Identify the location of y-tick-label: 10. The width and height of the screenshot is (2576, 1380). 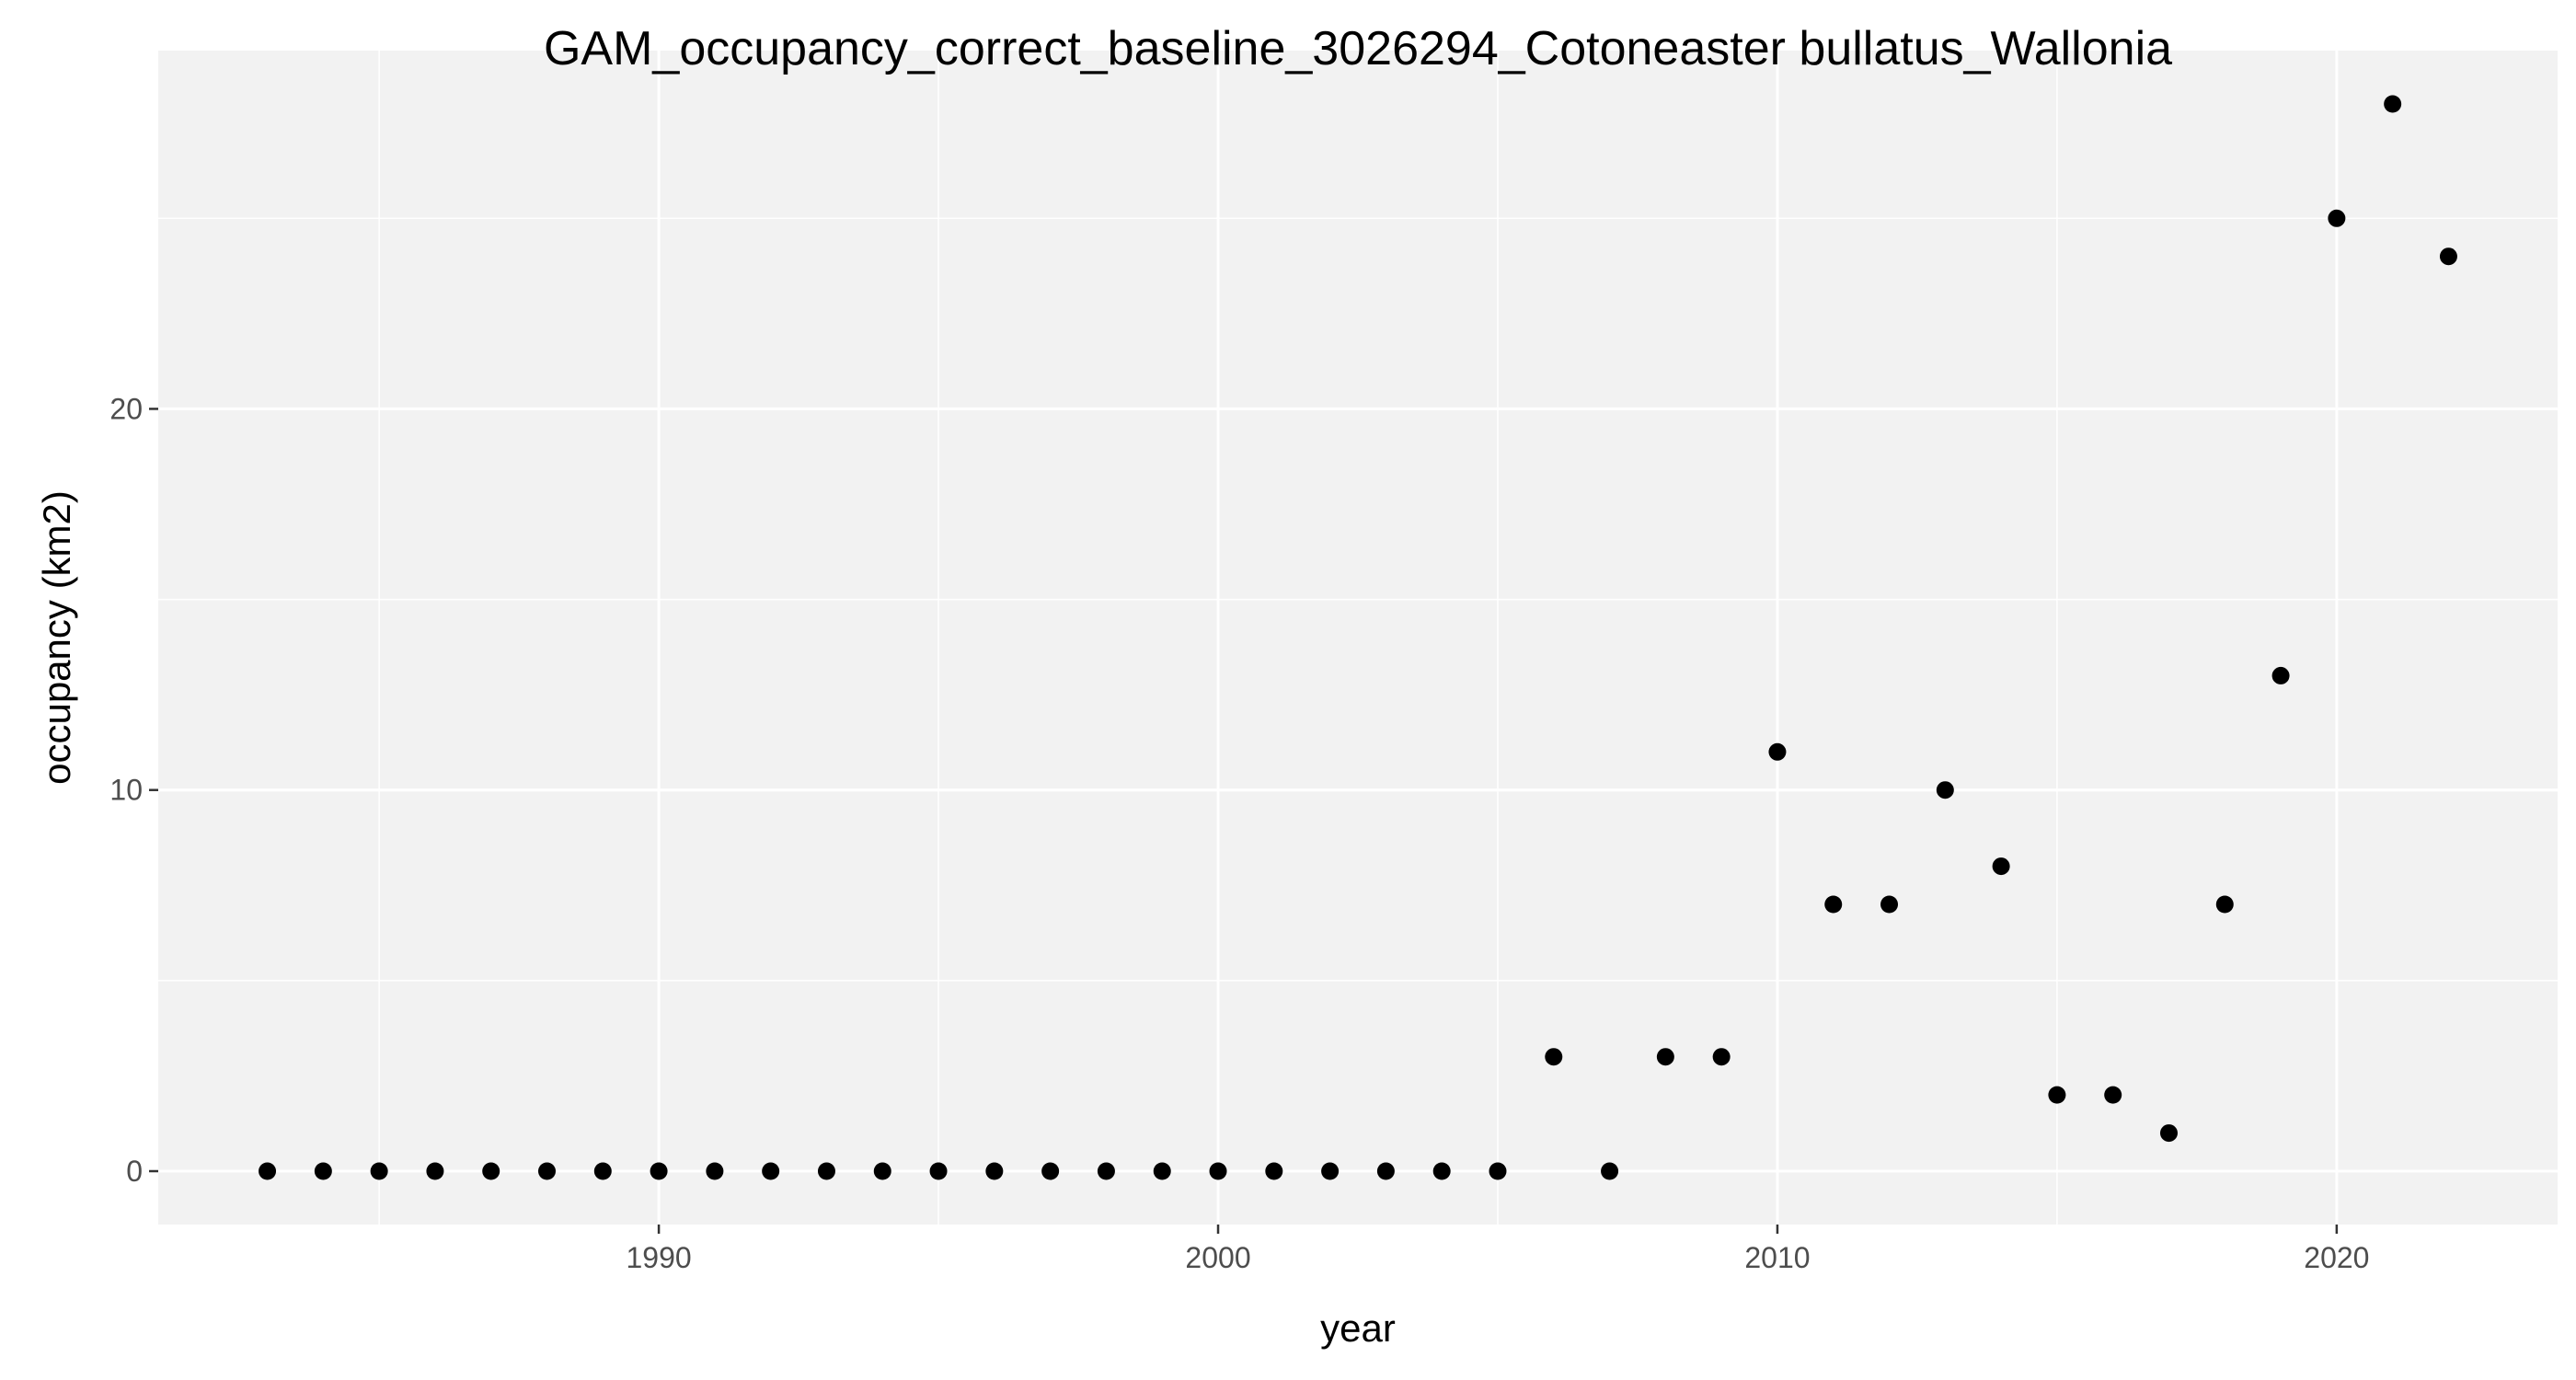
(126, 790).